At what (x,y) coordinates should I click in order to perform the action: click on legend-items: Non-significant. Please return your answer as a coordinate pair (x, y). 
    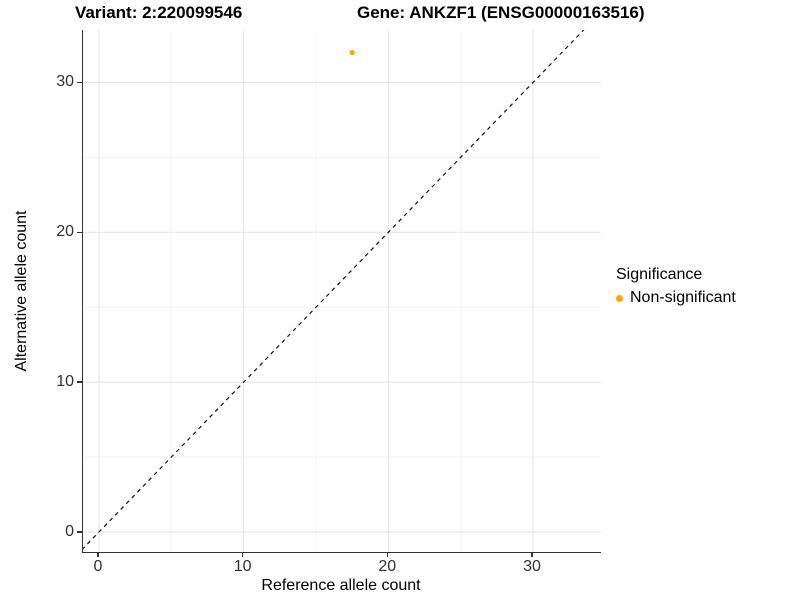
    Looking at the image, I should click on (676, 298).